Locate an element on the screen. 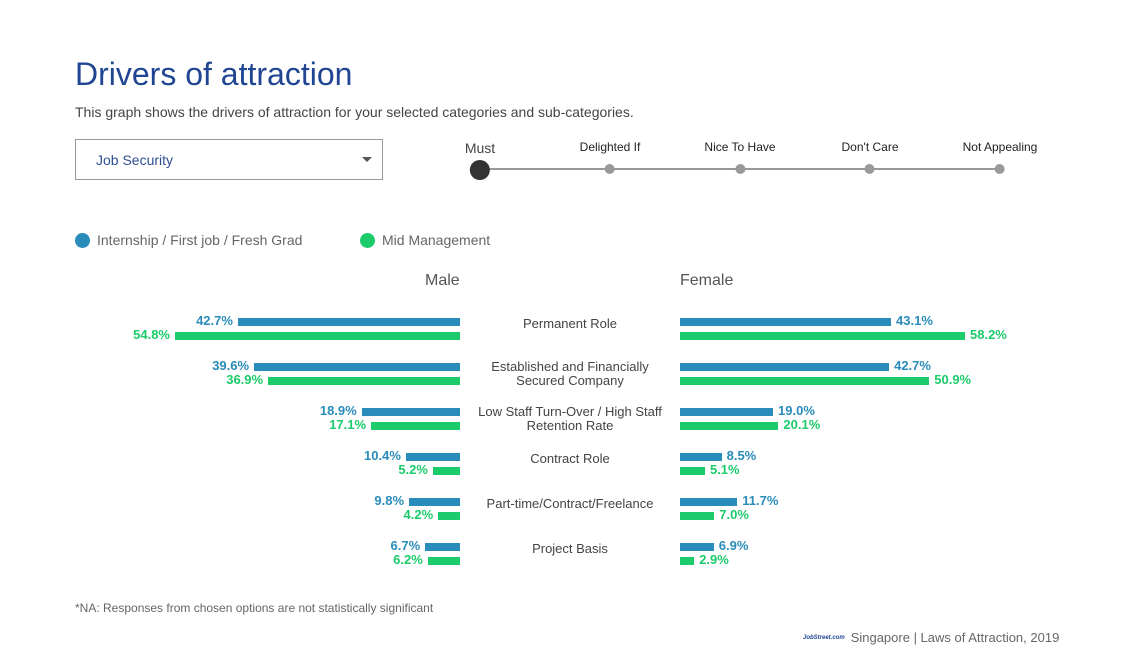 This screenshot has height=668, width=1132. legend-swatch-series1 is located at coordinates (82, 240).